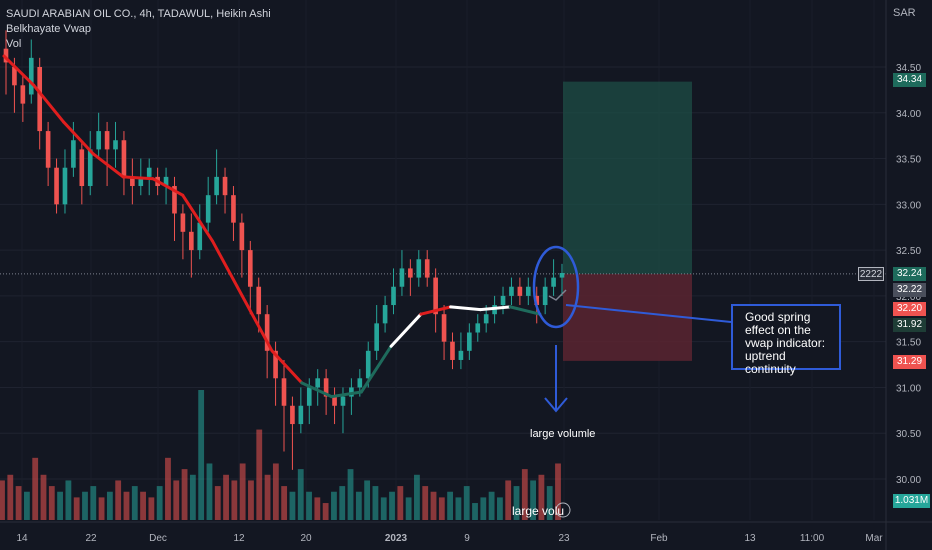 This screenshot has height=550, width=932. I want to click on time-tick-label: Feb, so click(659, 538).